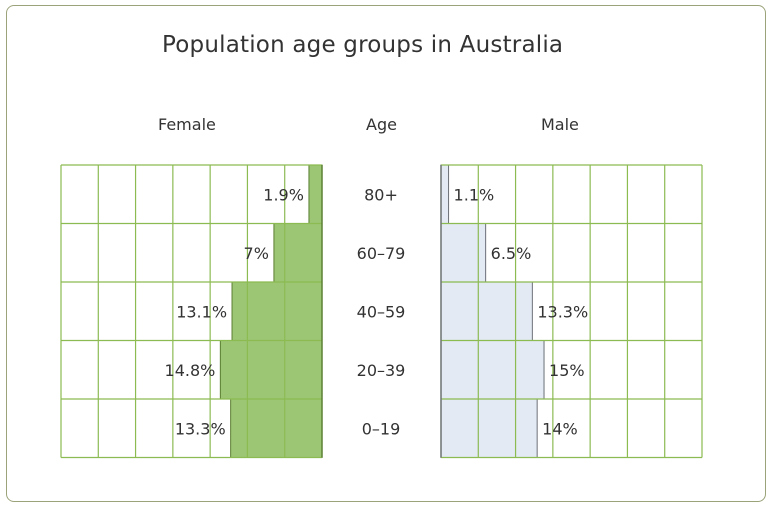  I want to click on female-value-label-4: 13.3%, so click(200, 428).